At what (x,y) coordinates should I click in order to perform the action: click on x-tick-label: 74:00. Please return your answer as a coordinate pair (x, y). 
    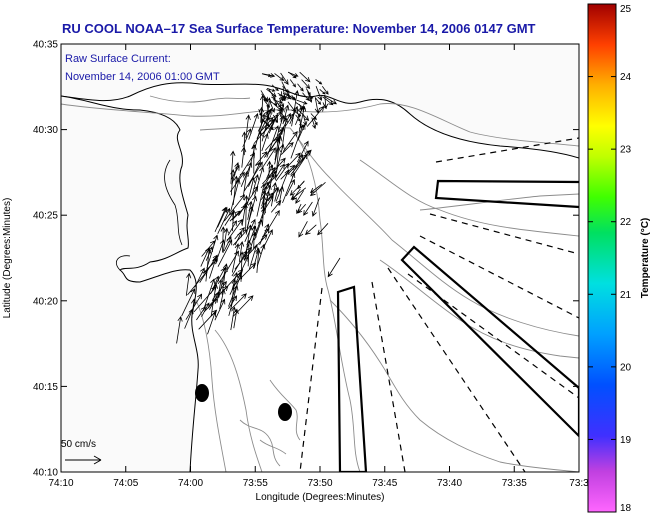
    Looking at the image, I should click on (190, 483).